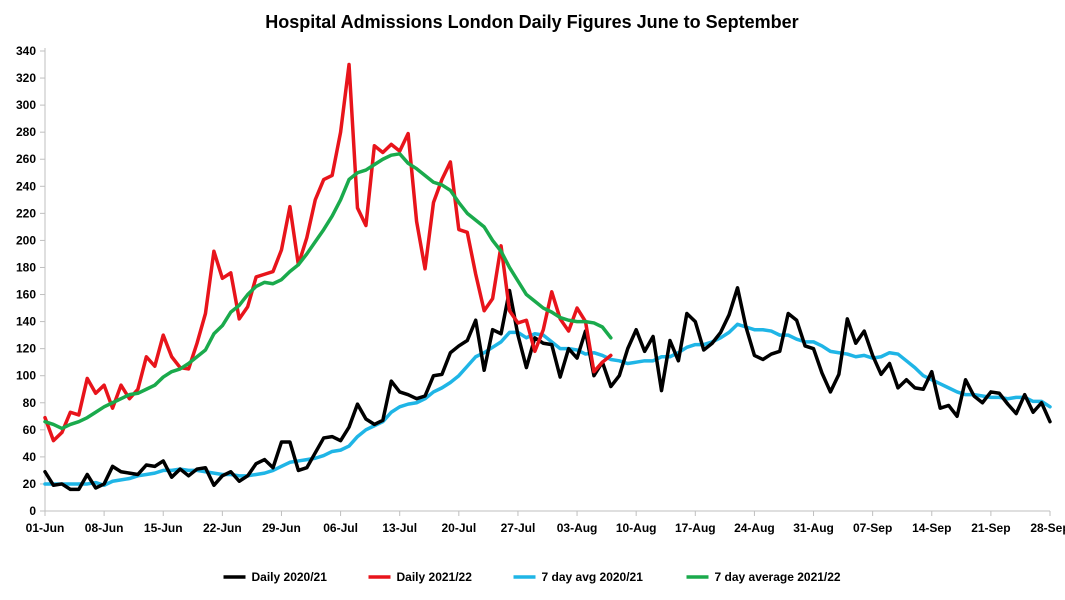  What do you see at coordinates (695, 528) in the screenshot?
I see `x-tick-label: 17-Aug` at bounding box center [695, 528].